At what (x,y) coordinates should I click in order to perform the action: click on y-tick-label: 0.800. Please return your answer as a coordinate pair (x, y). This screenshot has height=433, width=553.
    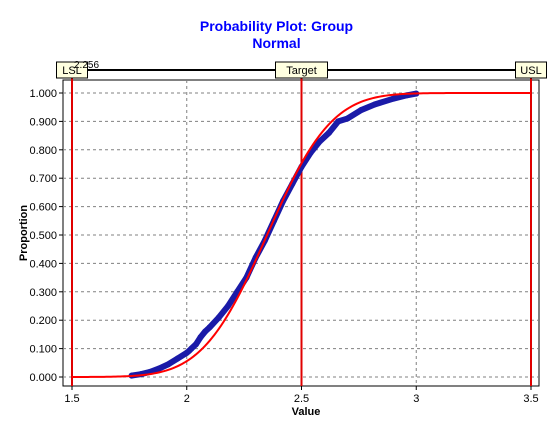
    Looking at the image, I should click on (43, 151).